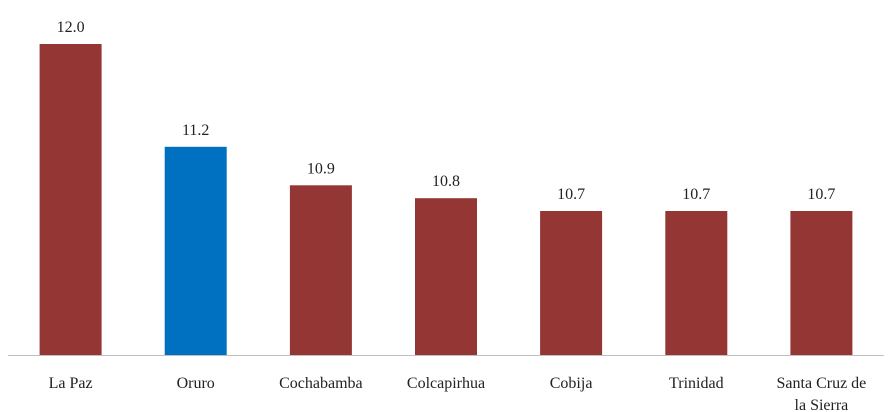 This screenshot has width=892, height=412. What do you see at coordinates (70, 199) in the screenshot?
I see `bar-la-paz` at bounding box center [70, 199].